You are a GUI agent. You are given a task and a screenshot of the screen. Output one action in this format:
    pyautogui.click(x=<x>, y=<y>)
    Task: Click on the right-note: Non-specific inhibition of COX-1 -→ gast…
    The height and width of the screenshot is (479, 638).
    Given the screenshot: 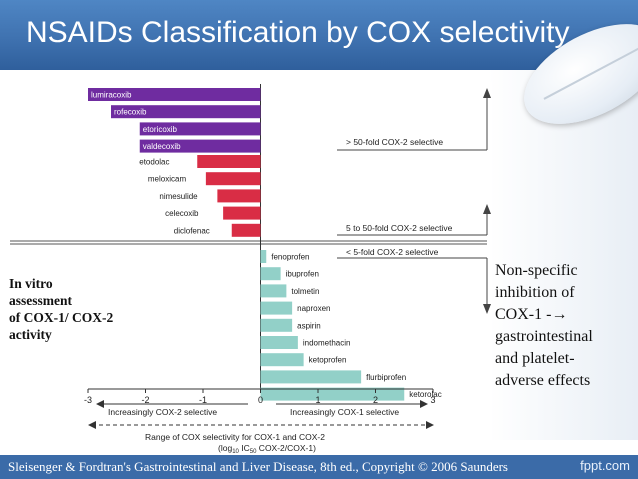 What is the action you would take?
    pyautogui.click(x=565, y=326)
    